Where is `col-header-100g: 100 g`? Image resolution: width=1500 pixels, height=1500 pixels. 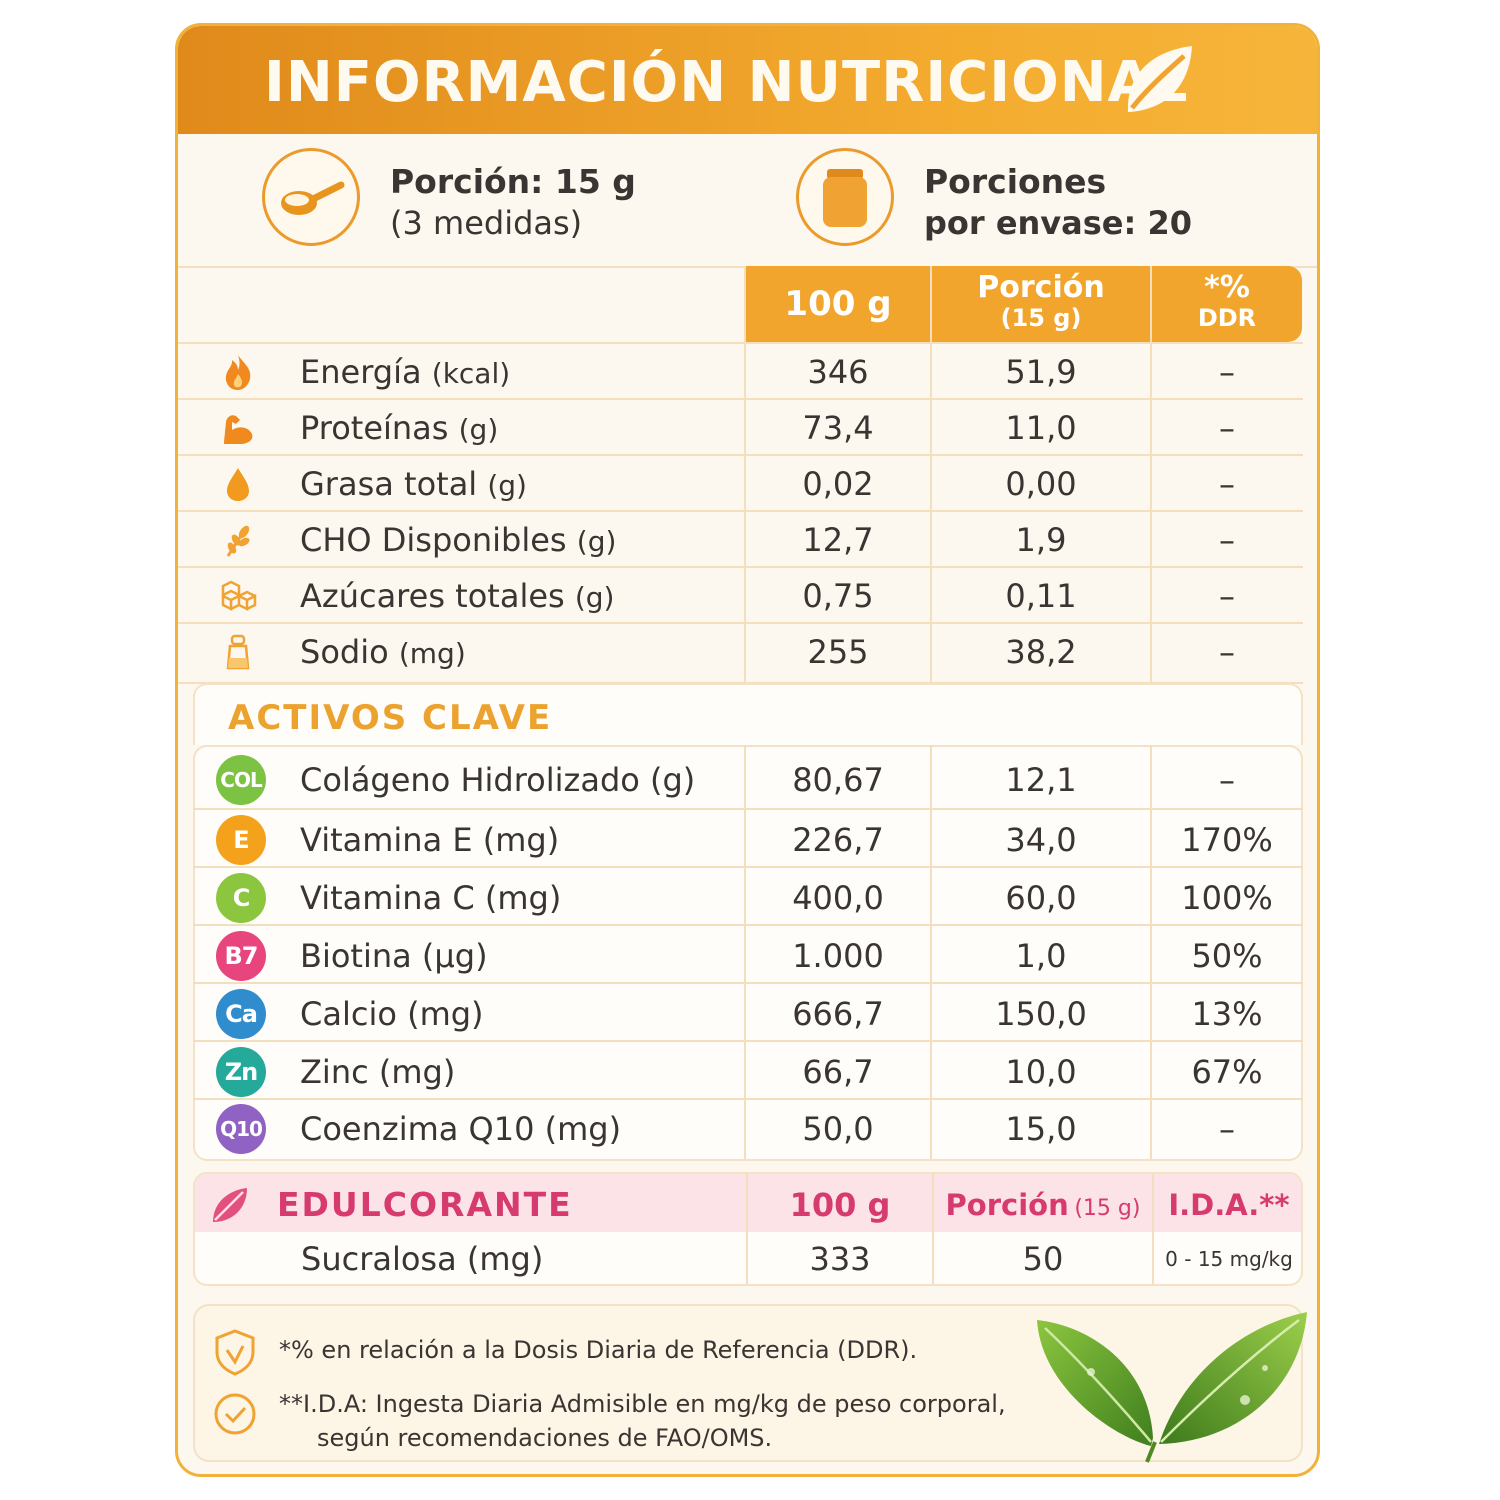
col-header-100g: 100 g is located at coordinates (838, 304).